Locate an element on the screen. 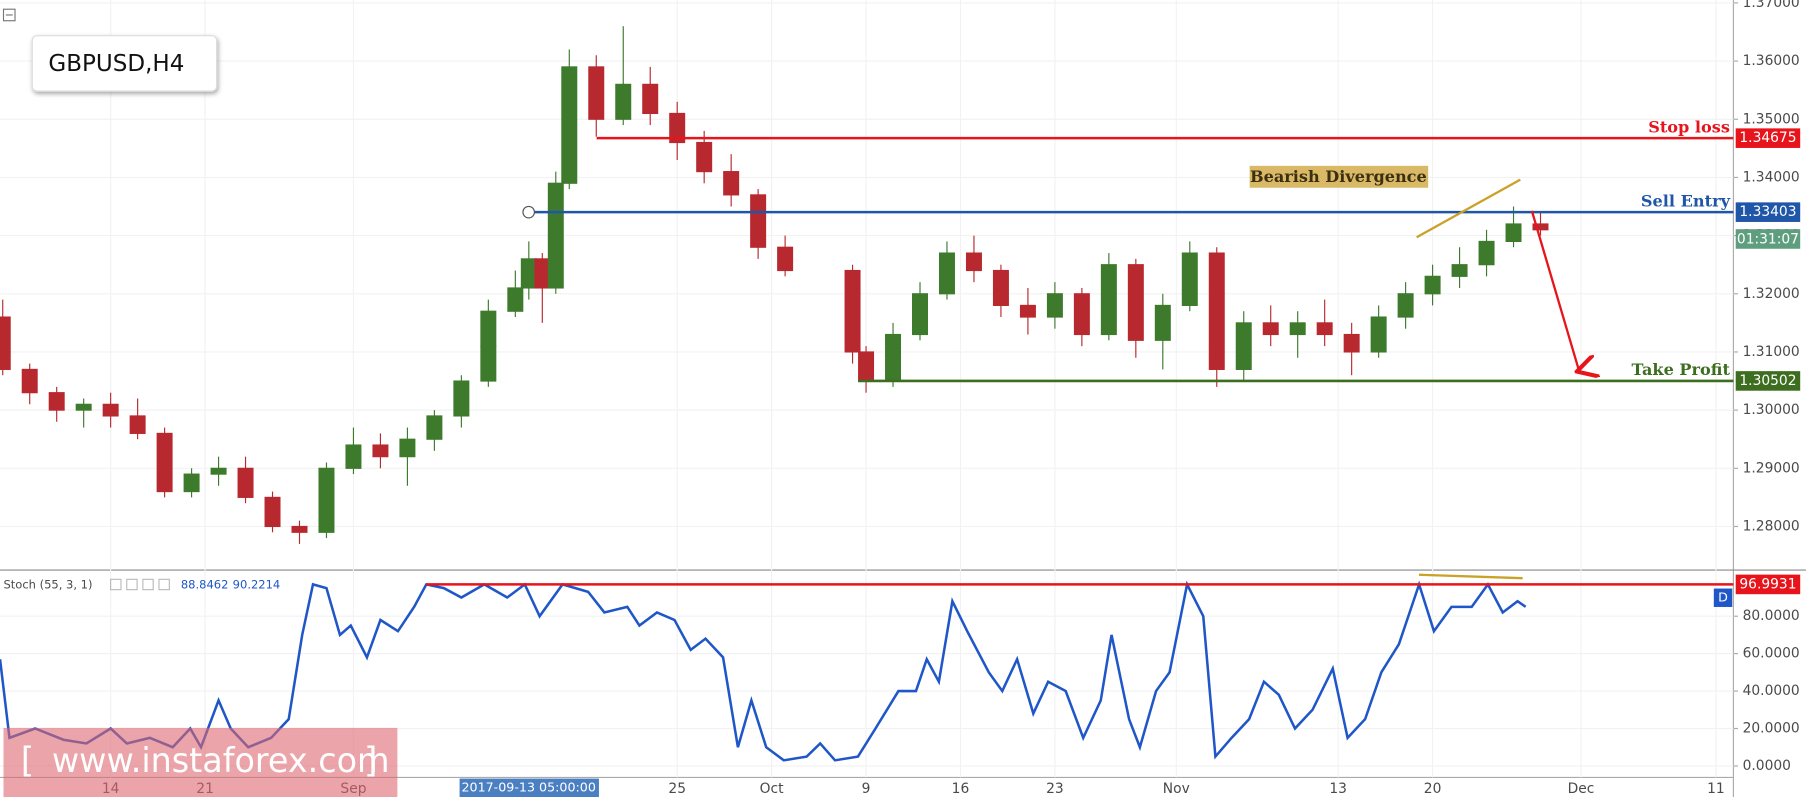  x-tick-label: Nov is located at coordinates (1176, 789).